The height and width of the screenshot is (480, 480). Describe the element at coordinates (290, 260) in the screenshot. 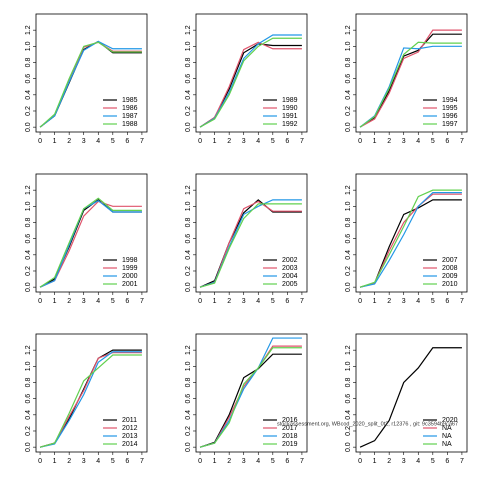

I see `legend-label: 2002` at that location.